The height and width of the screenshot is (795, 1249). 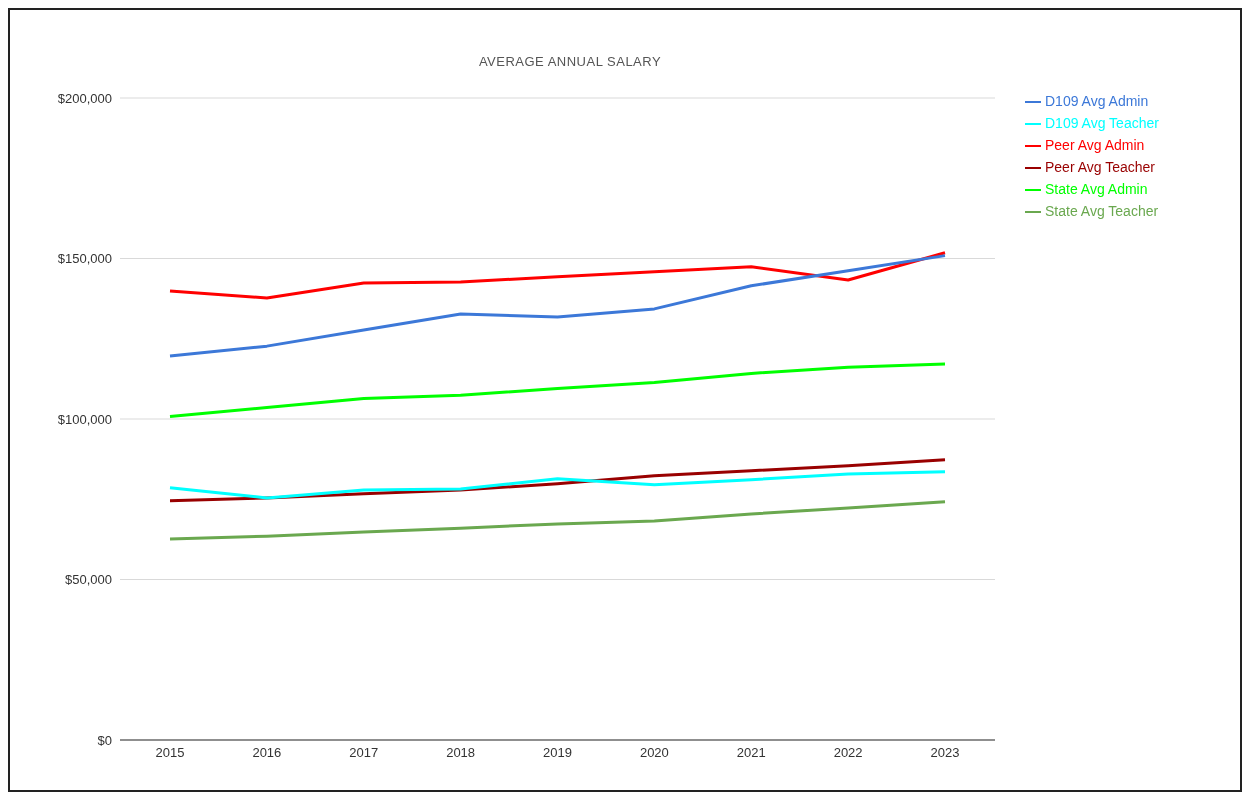 I want to click on x-tick-label: 2015, so click(x=170, y=753).